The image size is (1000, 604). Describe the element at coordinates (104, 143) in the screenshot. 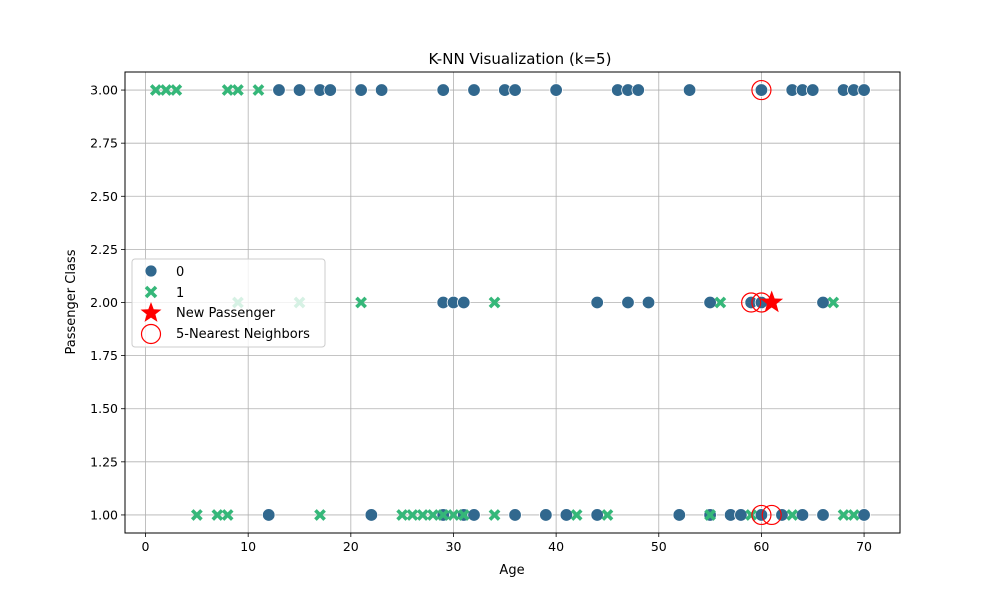

I see `y-tick-label: 2.75` at that location.